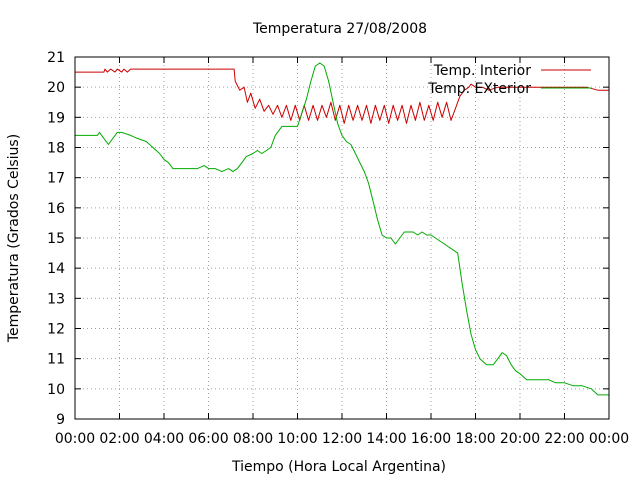 The height and width of the screenshot is (480, 640). Describe the element at coordinates (386, 439) in the screenshot. I see `x-tick-label: 14:00` at that location.